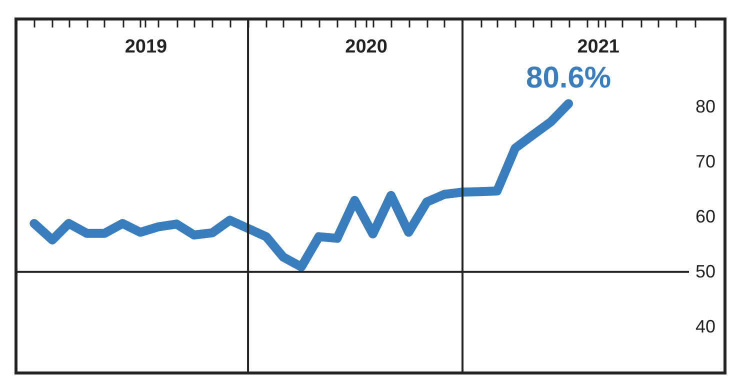  What do you see at coordinates (706, 216) in the screenshot?
I see `y-tick-label: 60` at bounding box center [706, 216].